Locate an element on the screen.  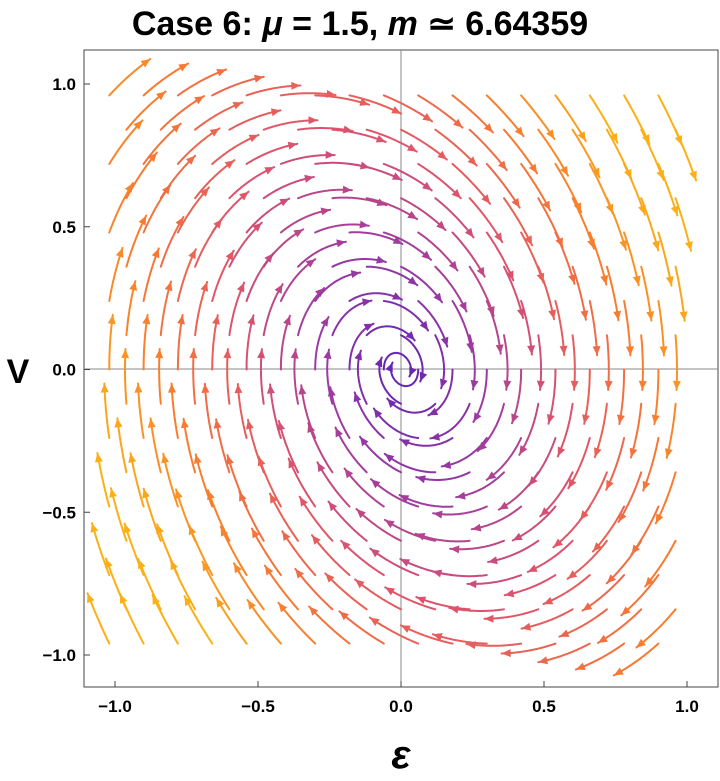
y-axis-label: V is located at coordinates (18, 372).